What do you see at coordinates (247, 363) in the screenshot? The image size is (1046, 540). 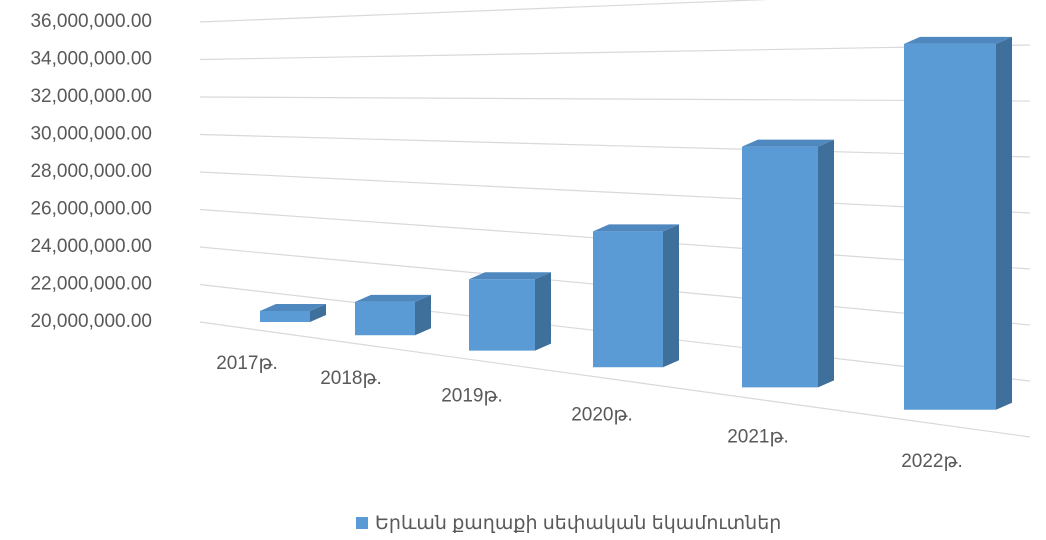 I see `x-tick-label: 2017թ.` at bounding box center [247, 363].